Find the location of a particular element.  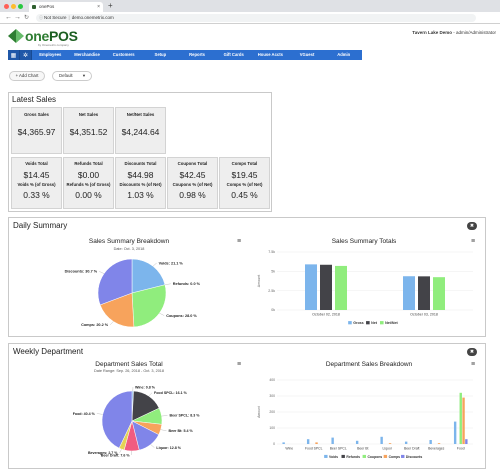

coupons-total-value: $42.45 is located at coordinates (192, 175).